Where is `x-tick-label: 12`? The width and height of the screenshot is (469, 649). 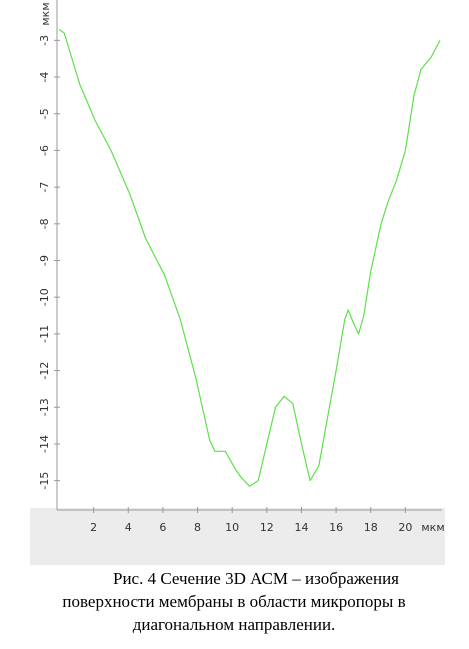
x-tick-label: 12 is located at coordinates (267, 527).